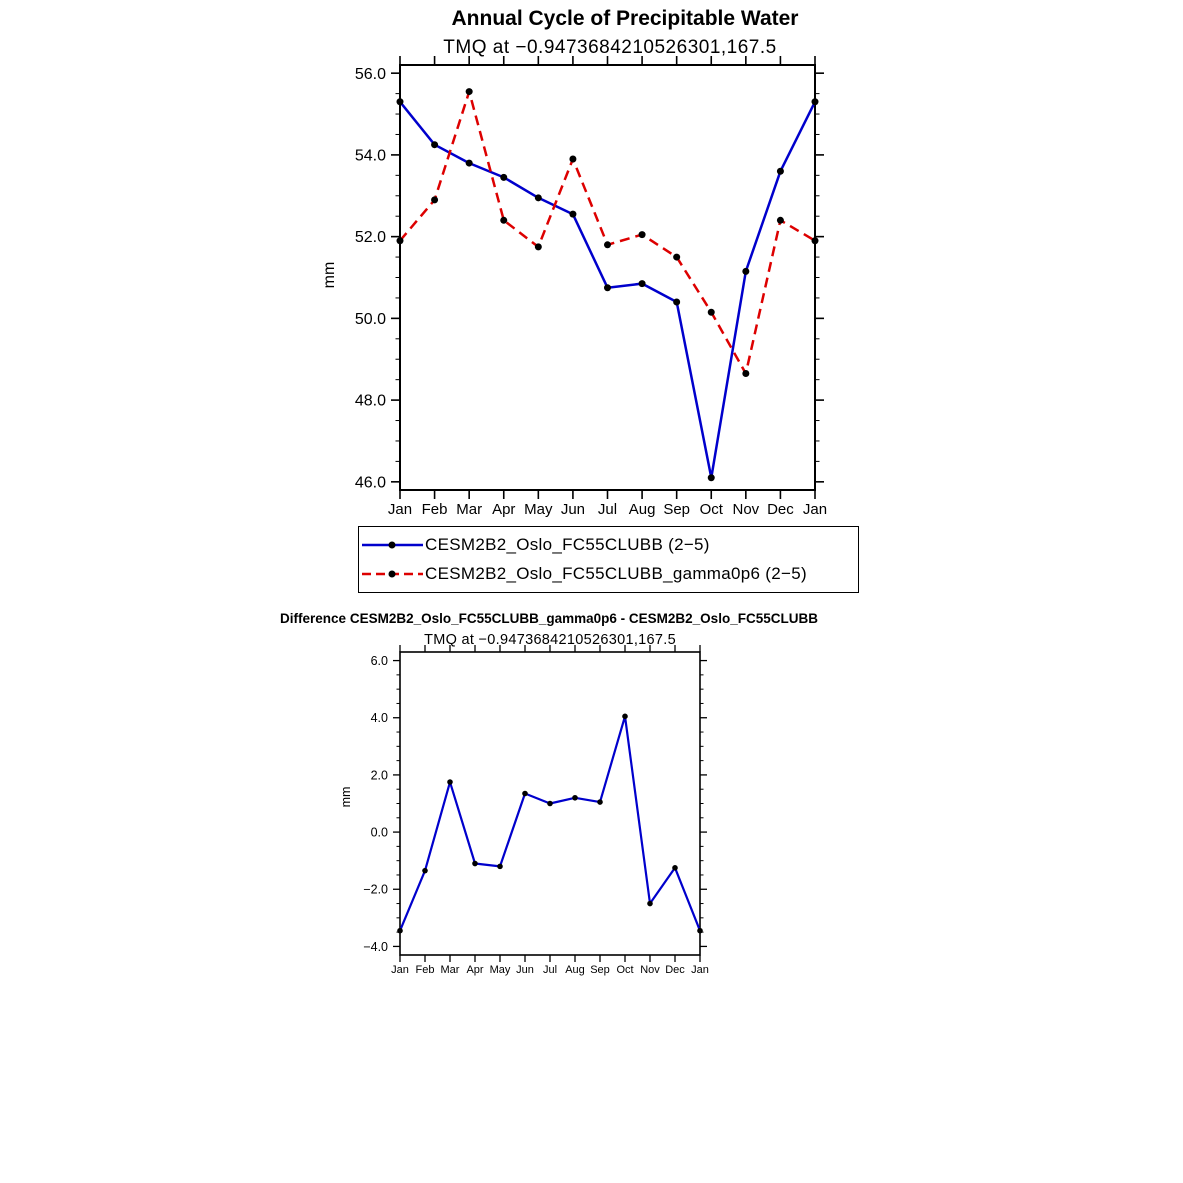 The image size is (1183, 1183). I want to click on svg-text: 50.0, so click(370, 319).